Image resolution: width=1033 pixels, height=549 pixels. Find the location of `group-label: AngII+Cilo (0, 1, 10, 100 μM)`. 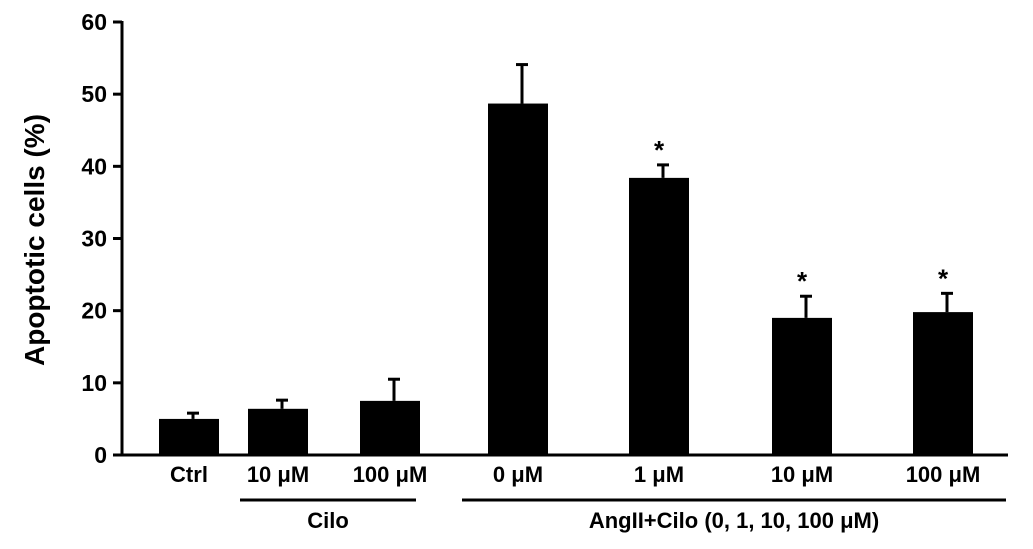

group-label: AngII+Cilo (0, 1, 10, 100 μM) is located at coordinates (734, 520).